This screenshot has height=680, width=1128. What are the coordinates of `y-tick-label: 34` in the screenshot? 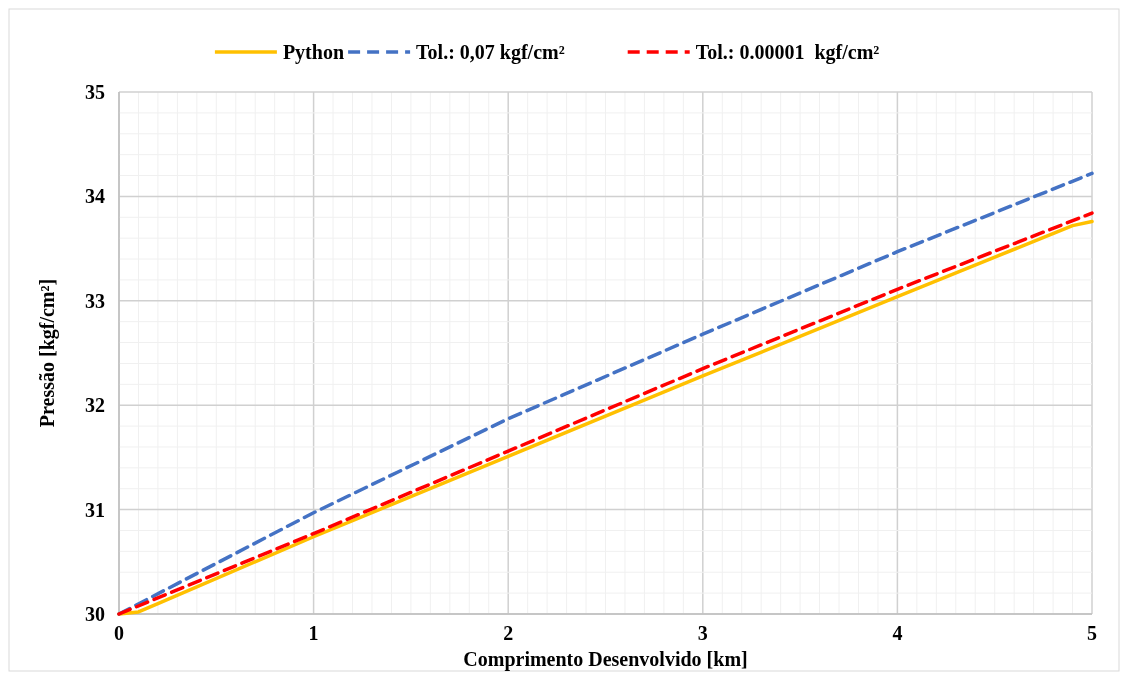 It's located at (95, 196).